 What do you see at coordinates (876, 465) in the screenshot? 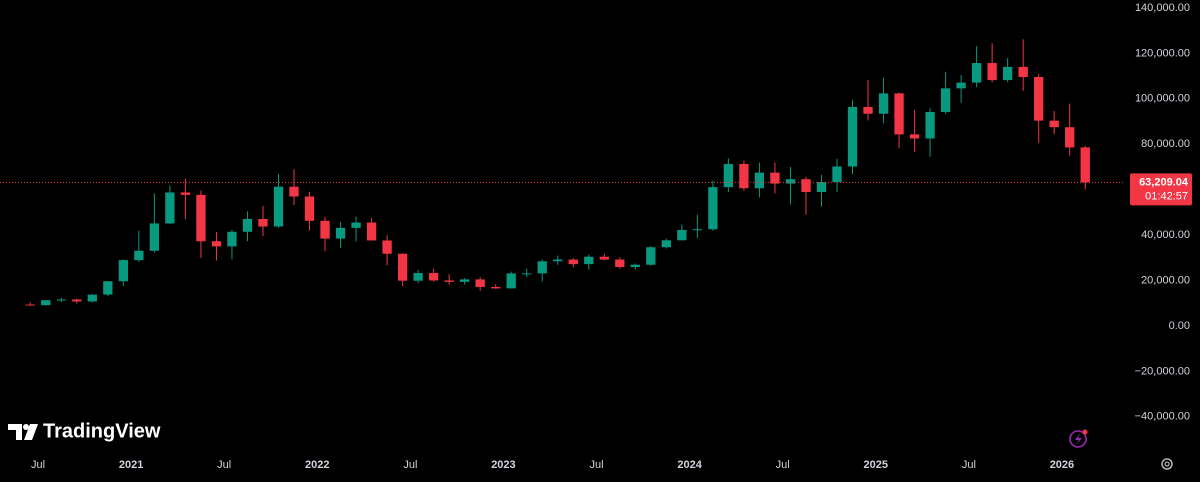
I see `x-tick-label: 2025` at bounding box center [876, 465].